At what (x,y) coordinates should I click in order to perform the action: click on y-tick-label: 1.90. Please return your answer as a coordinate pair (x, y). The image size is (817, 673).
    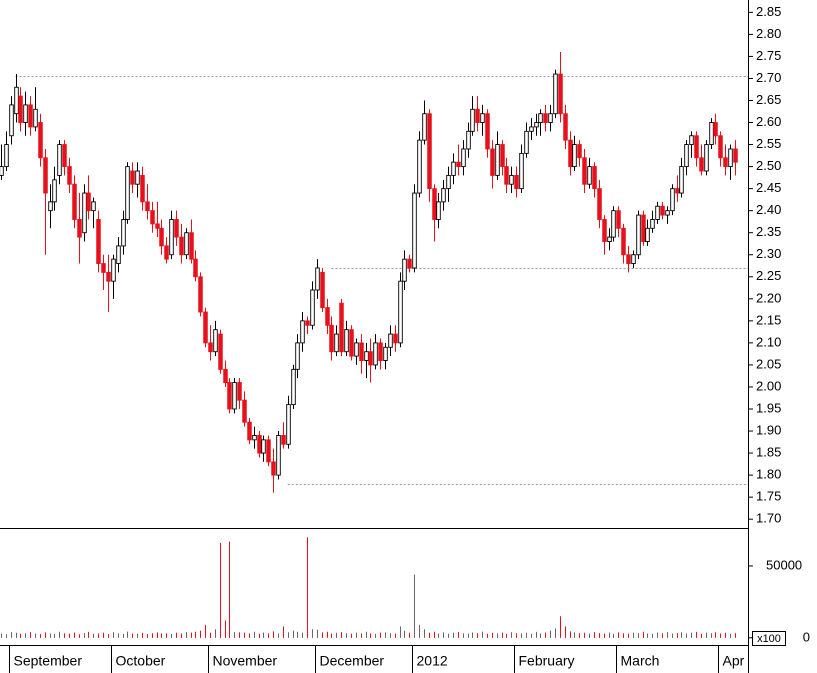
    Looking at the image, I should click on (768, 429).